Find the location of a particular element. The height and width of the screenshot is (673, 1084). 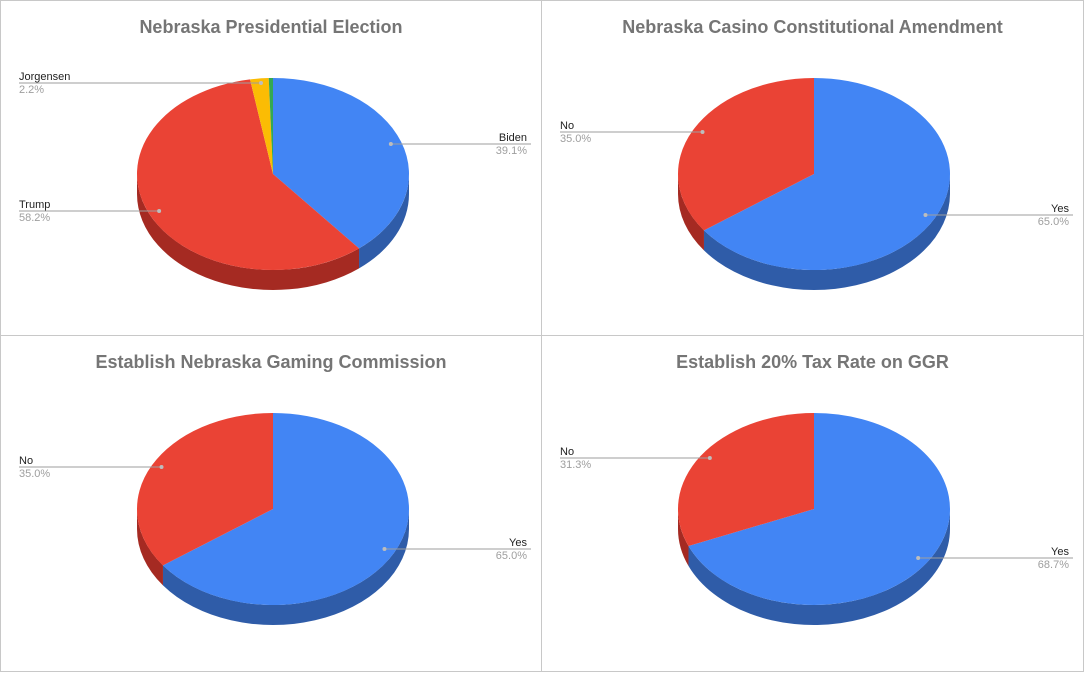

slice-value-biden: 39.1% is located at coordinates (511, 151).